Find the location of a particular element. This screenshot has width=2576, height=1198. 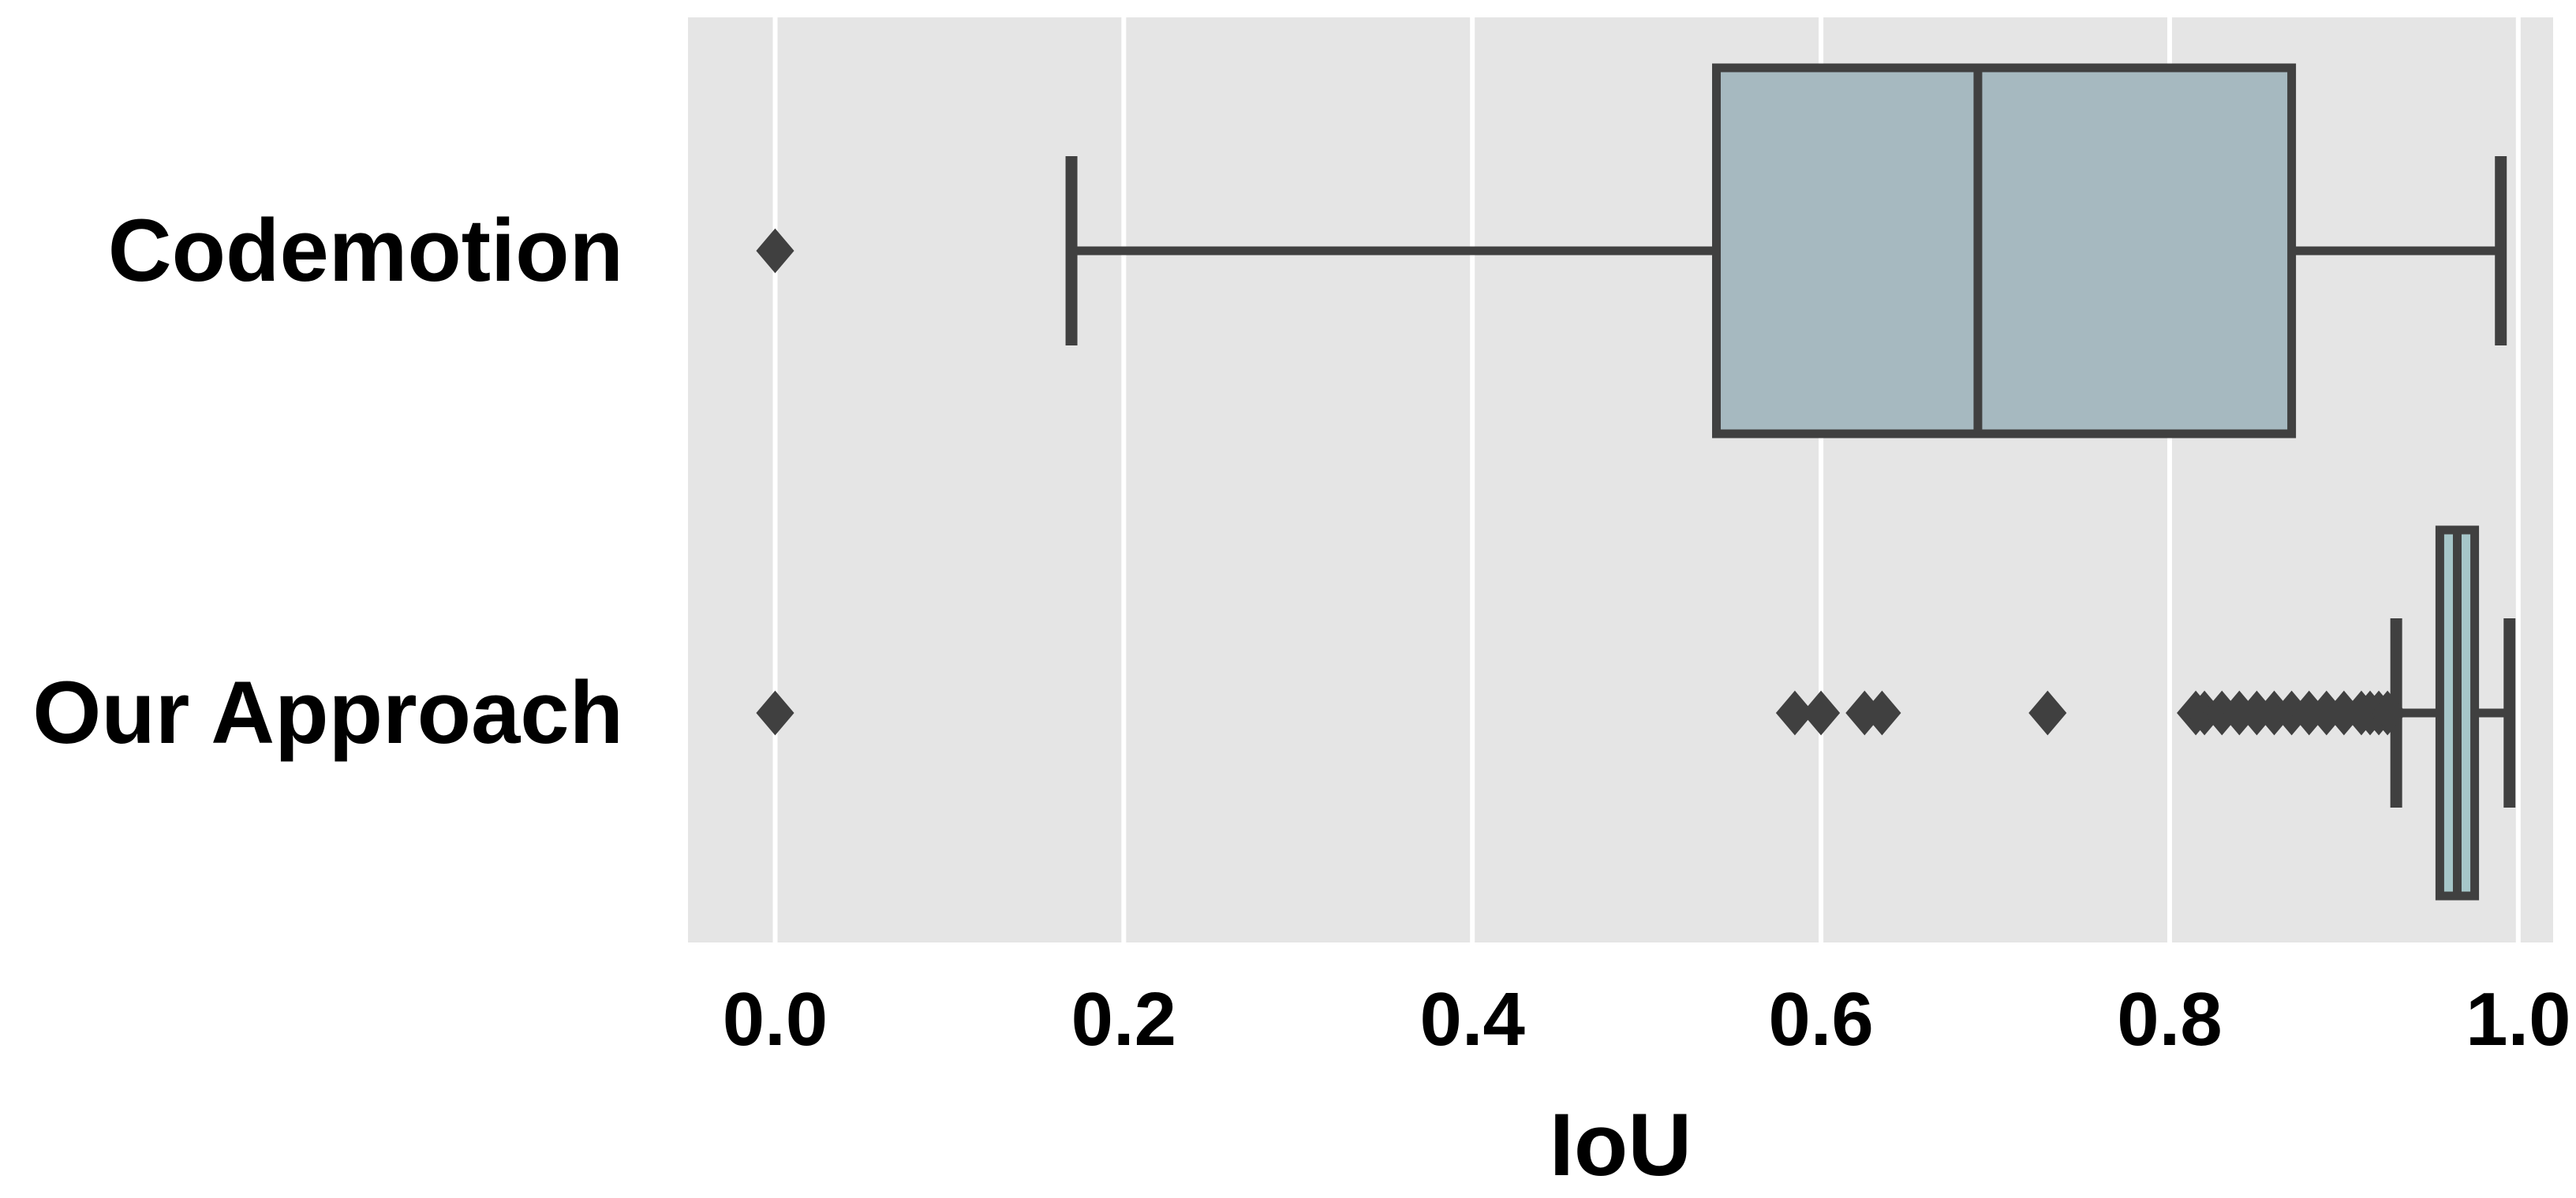

box-iqr is located at coordinates (2004, 251).